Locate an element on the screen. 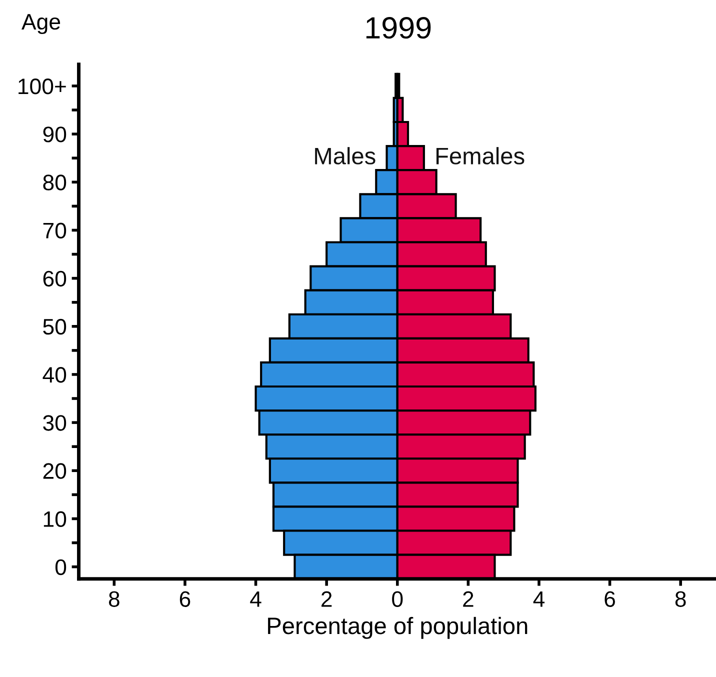 The width and height of the screenshot is (716, 677). y-tick-label: 0 is located at coordinates (60, 567).